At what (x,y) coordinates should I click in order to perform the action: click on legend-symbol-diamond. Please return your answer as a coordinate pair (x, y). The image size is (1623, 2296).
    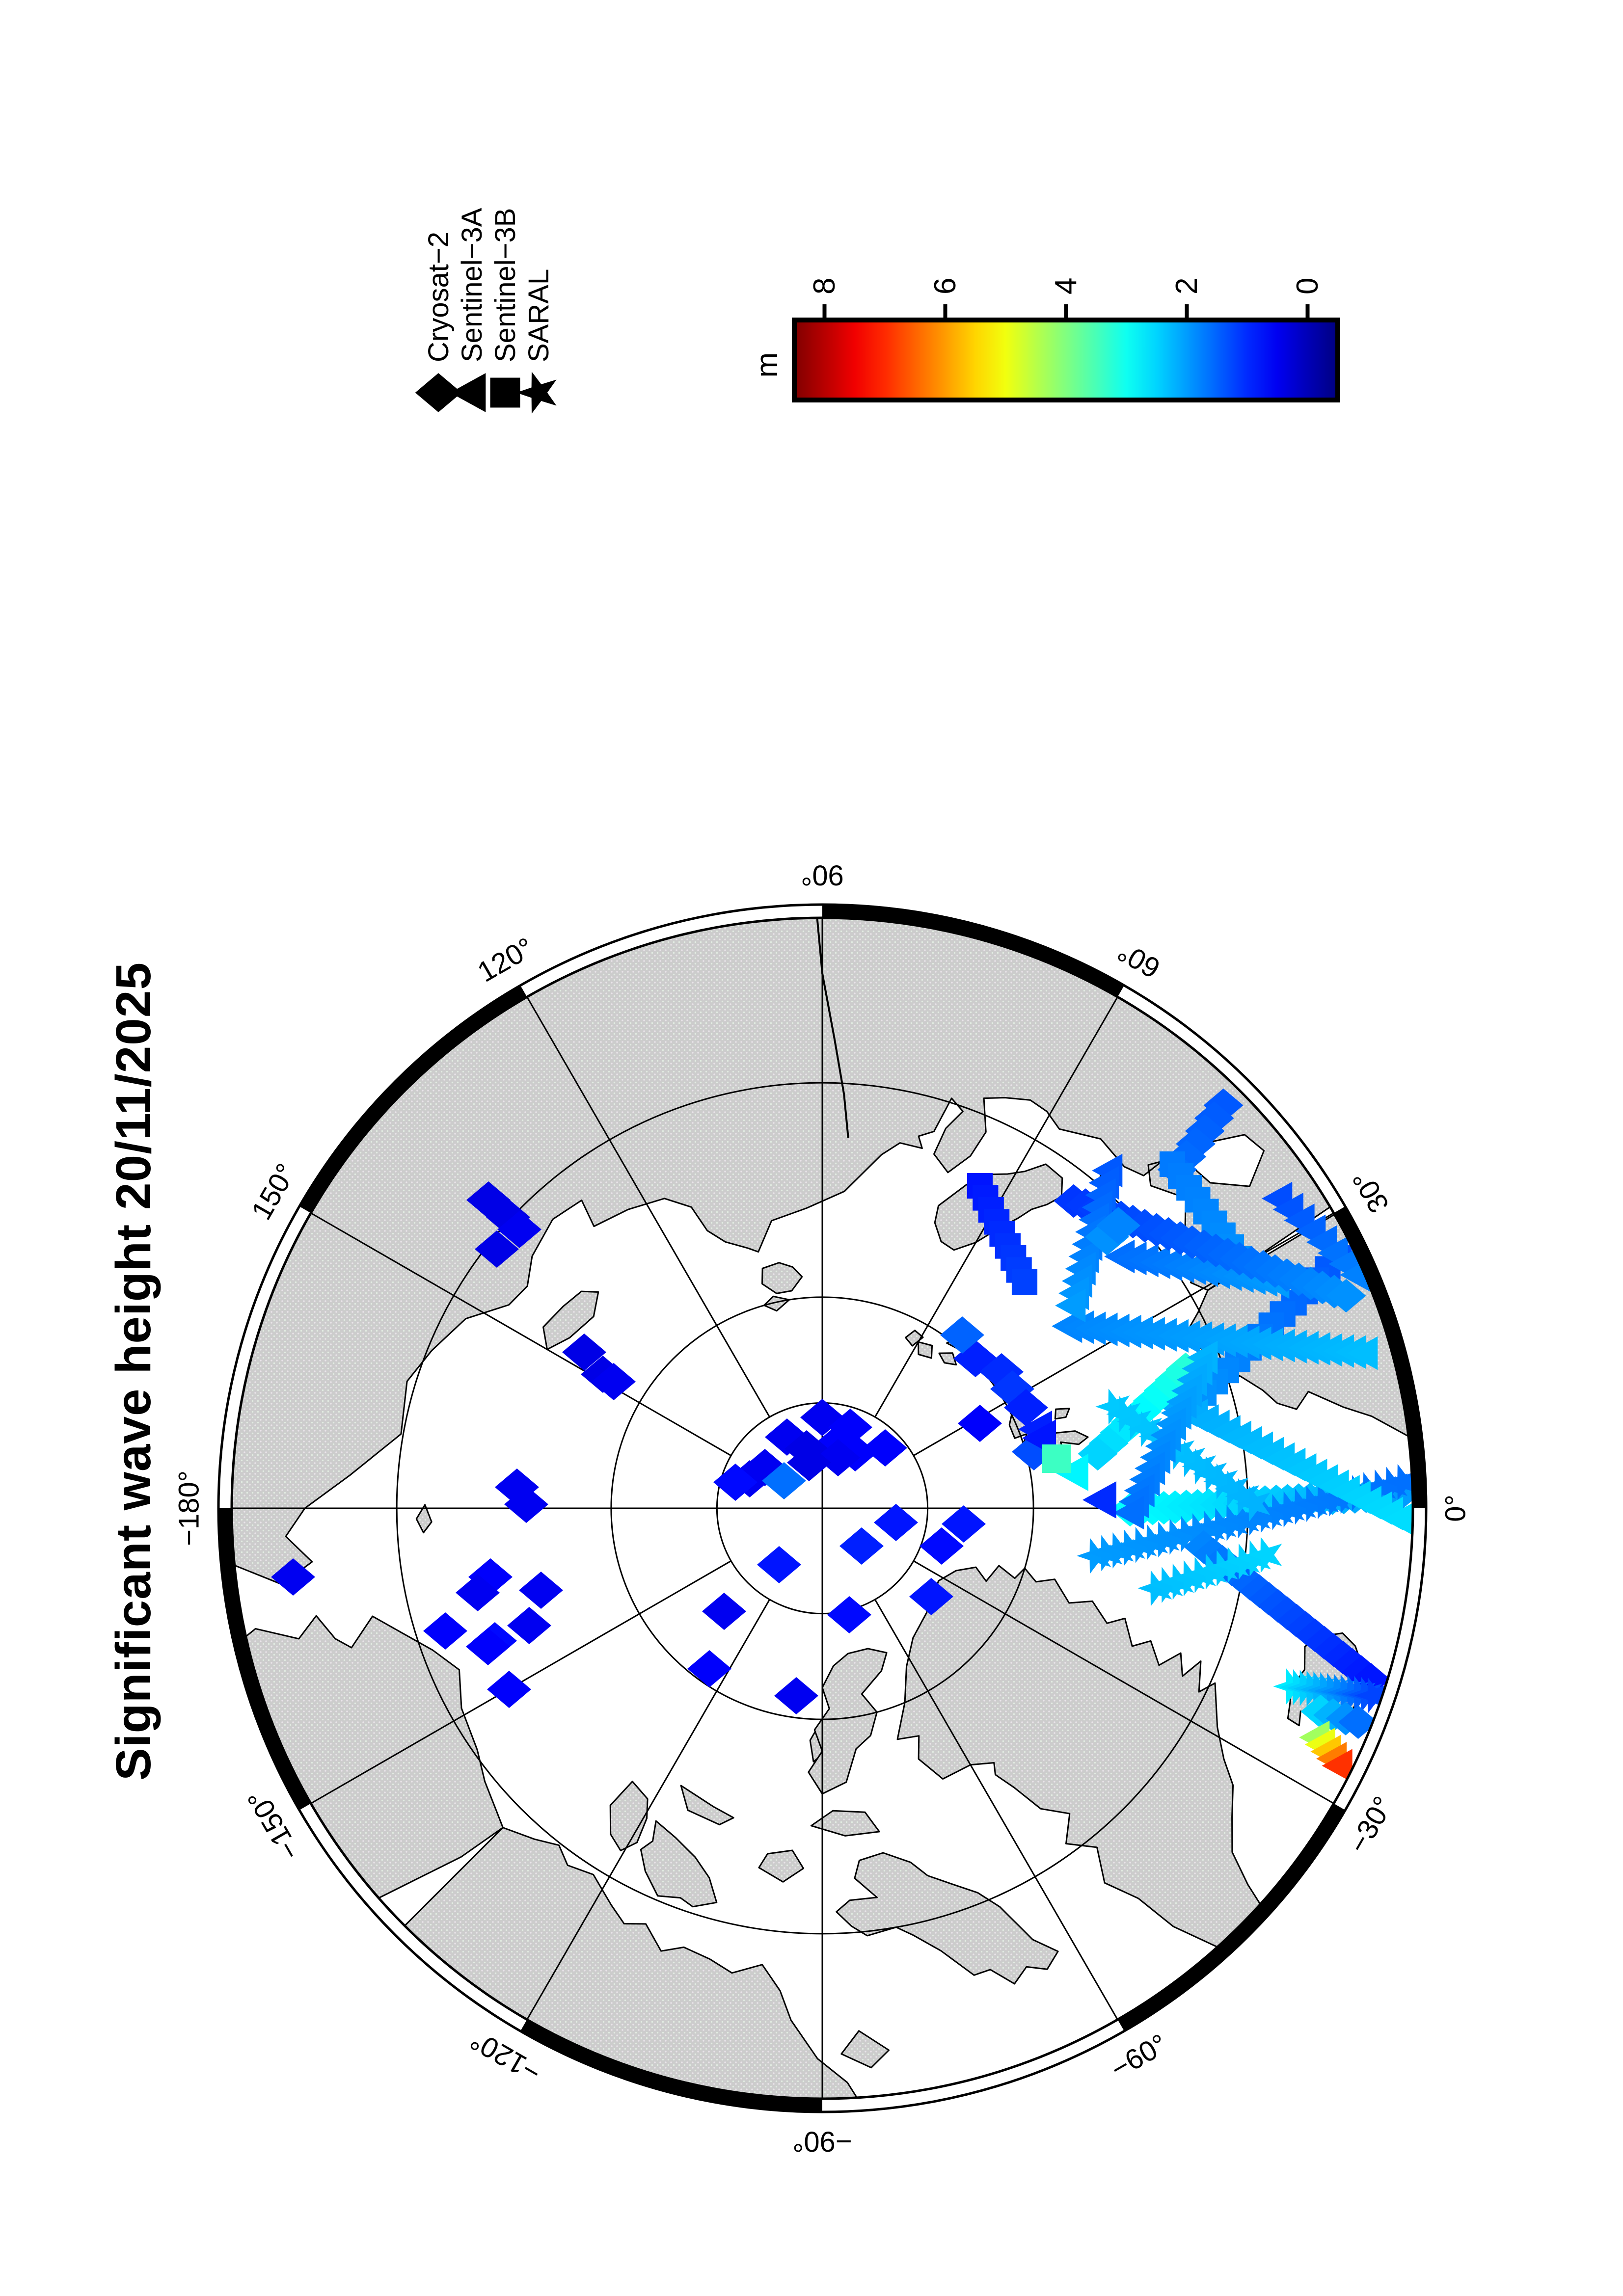
    Looking at the image, I should click on (439, 392).